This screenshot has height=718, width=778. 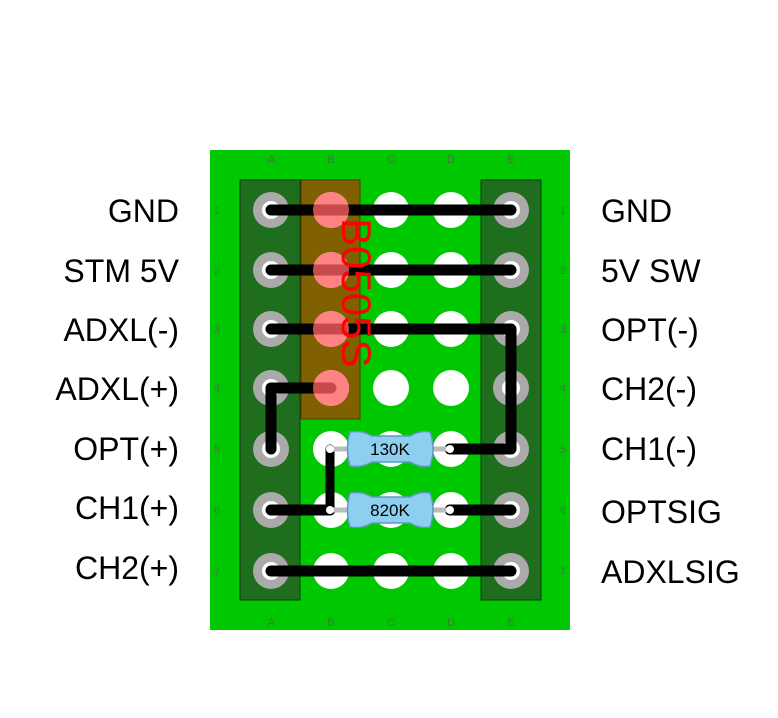 I want to click on left-pin-label: GND, so click(x=143, y=211).